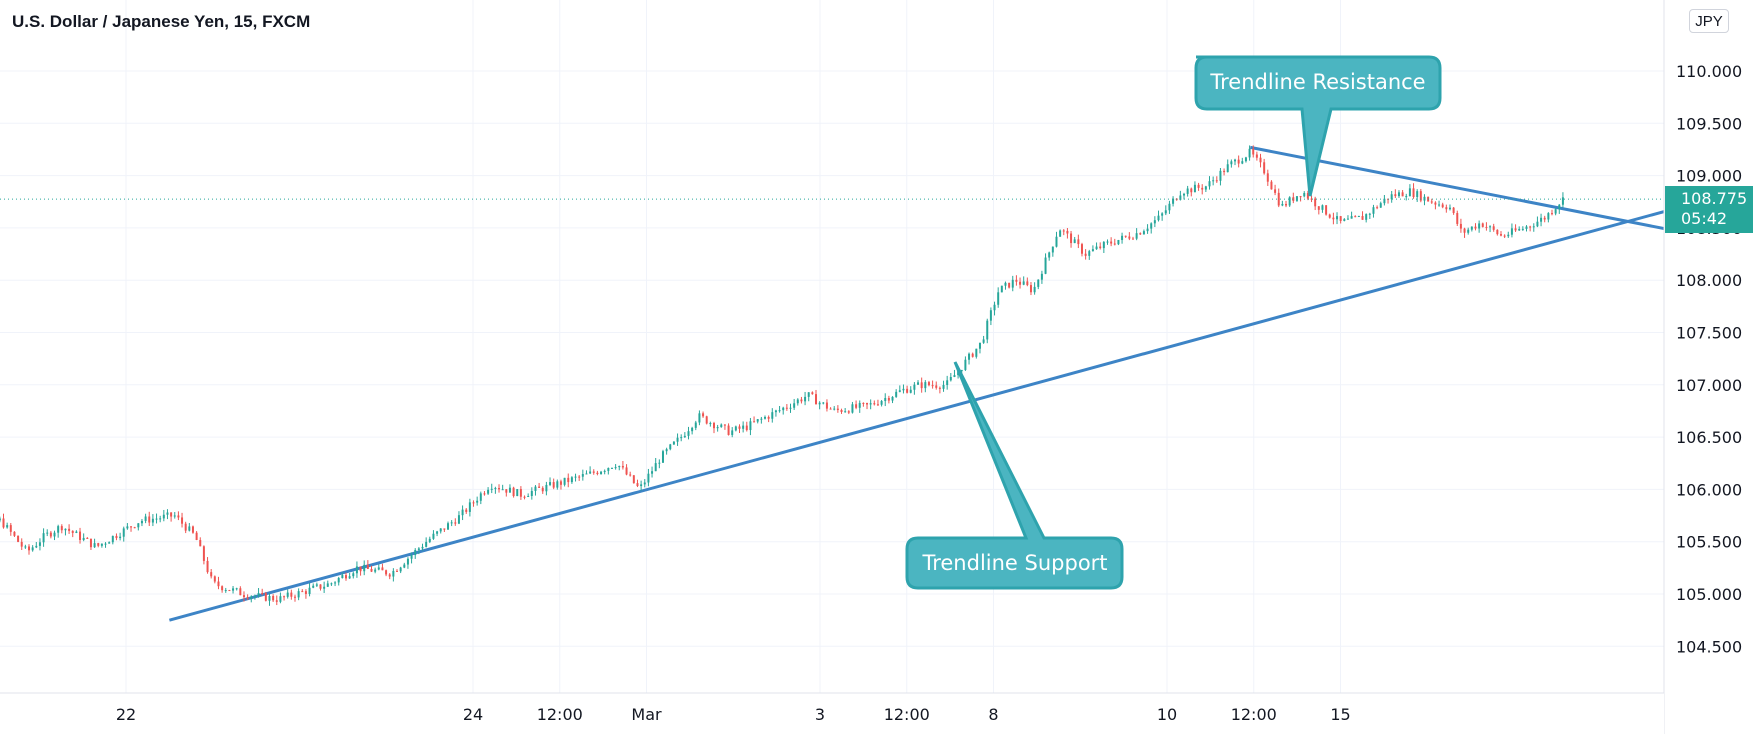 The width and height of the screenshot is (1761, 734). What do you see at coordinates (1709, 437) in the screenshot?
I see `y-tick-label: 106.500` at bounding box center [1709, 437].